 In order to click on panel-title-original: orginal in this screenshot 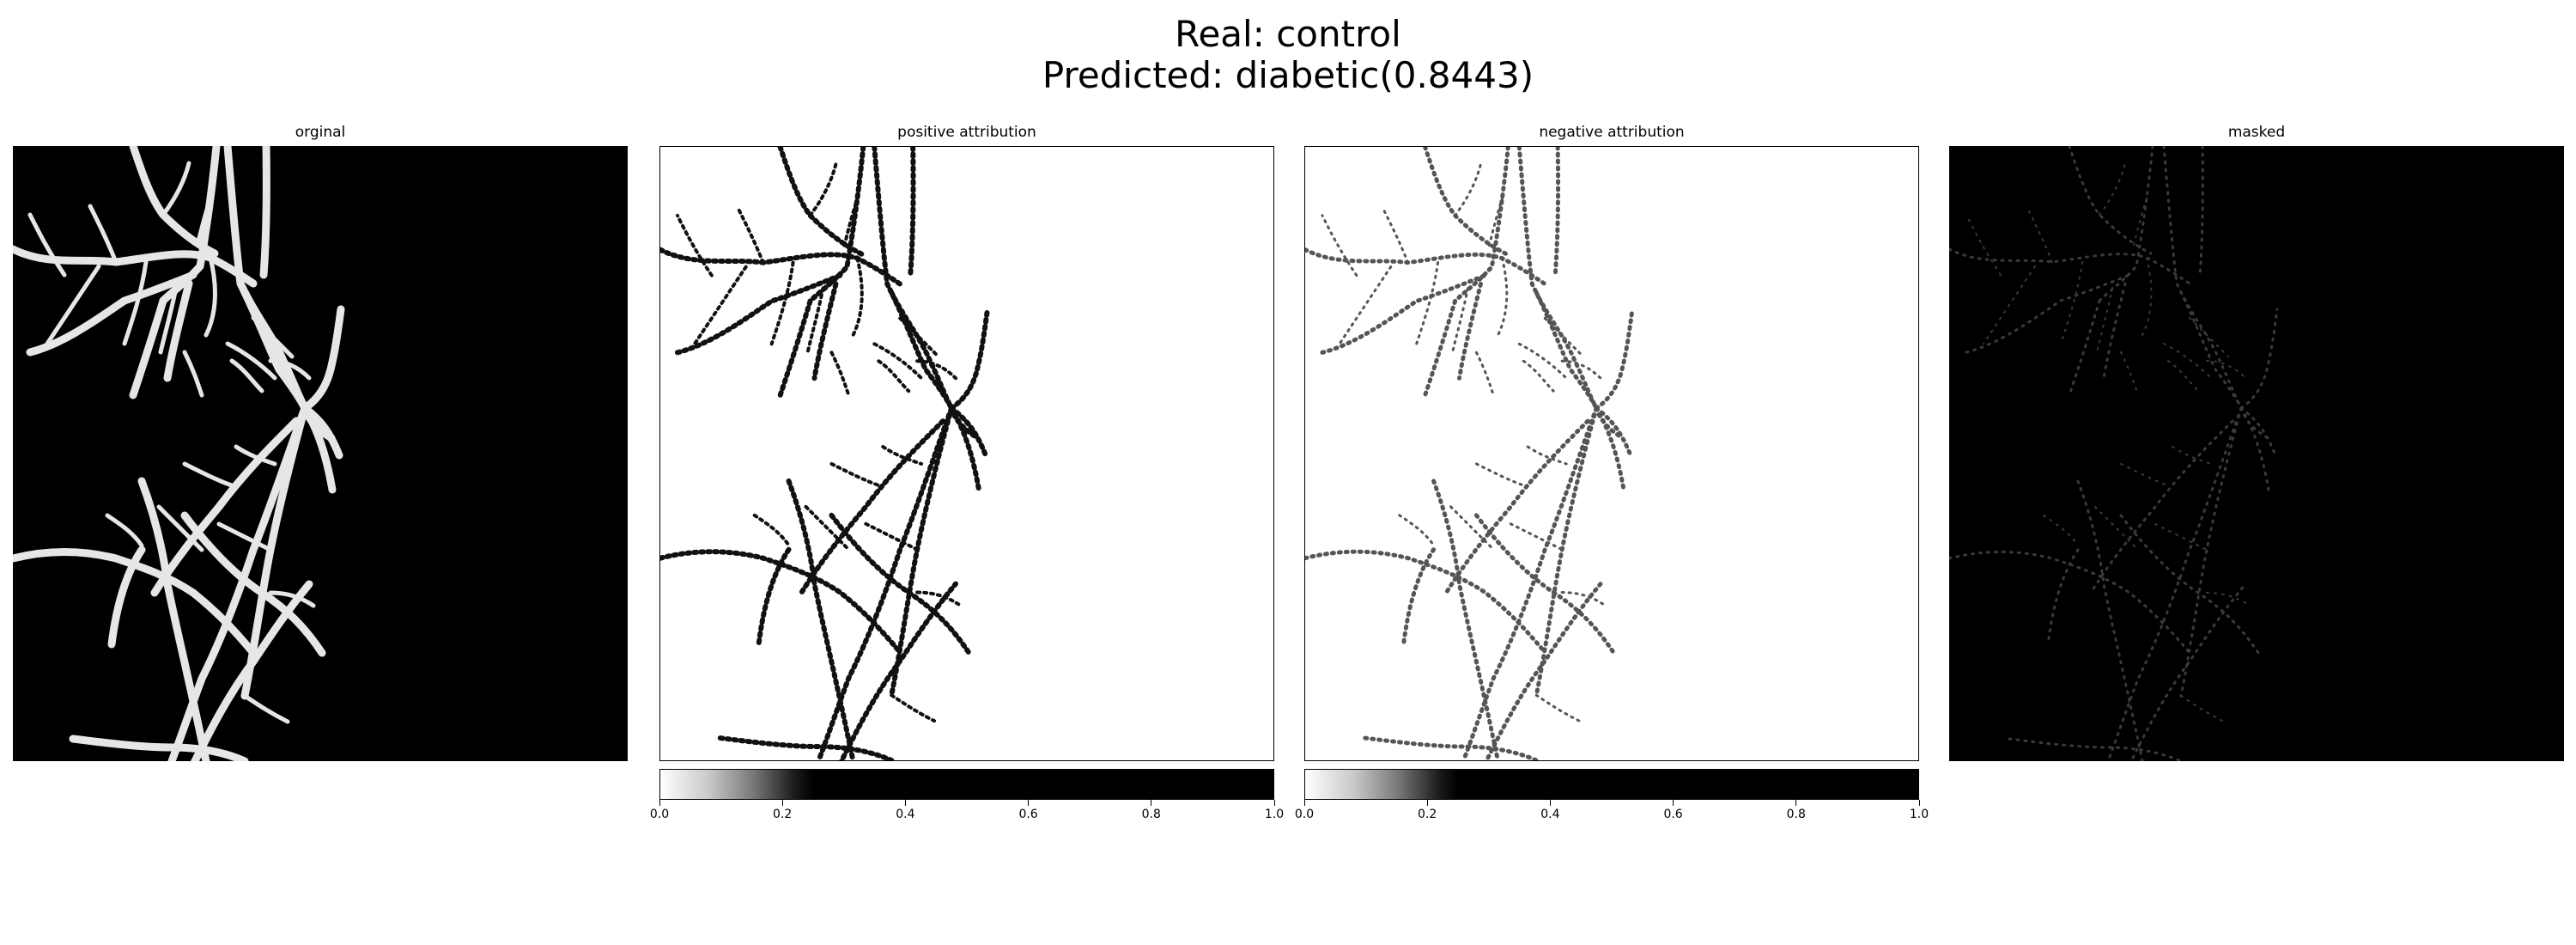, I will do `click(321, 132)`.